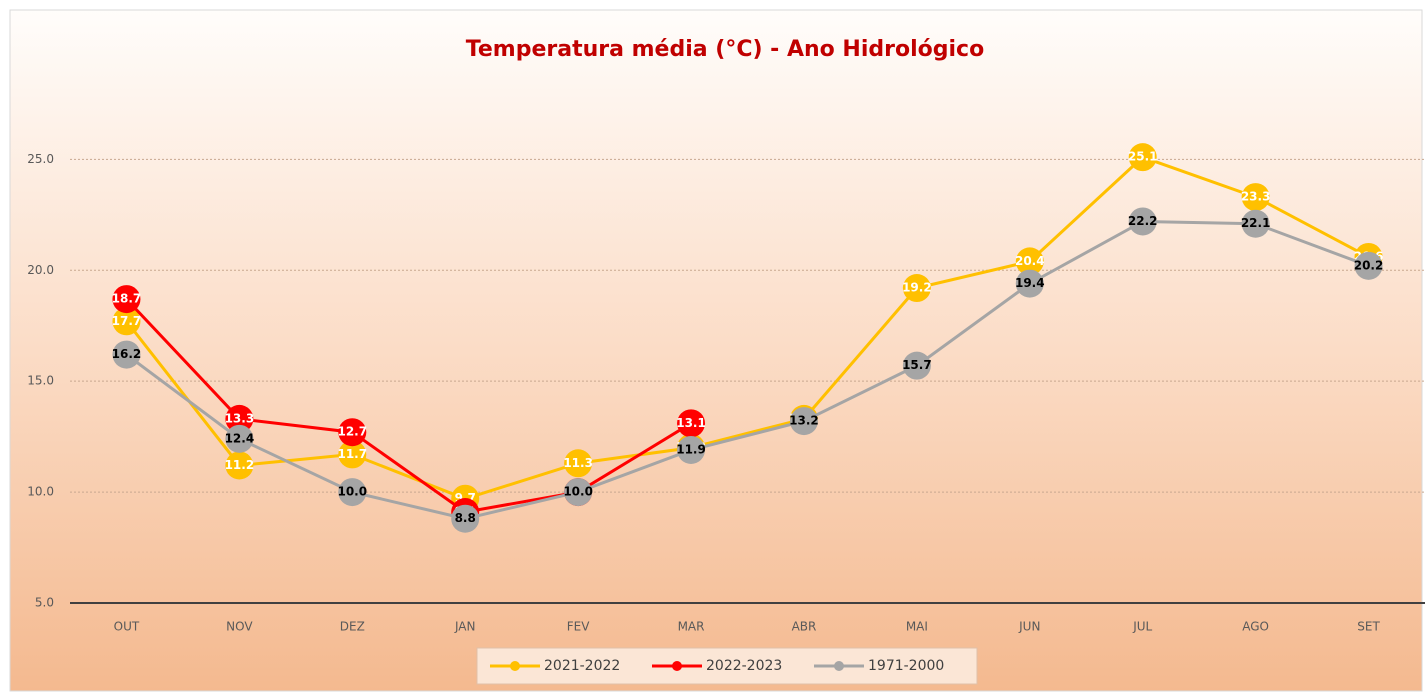  Describe the element at coordinates (40, 270) in the screenshot. I see `y-tick-label: 20.0` at that location.